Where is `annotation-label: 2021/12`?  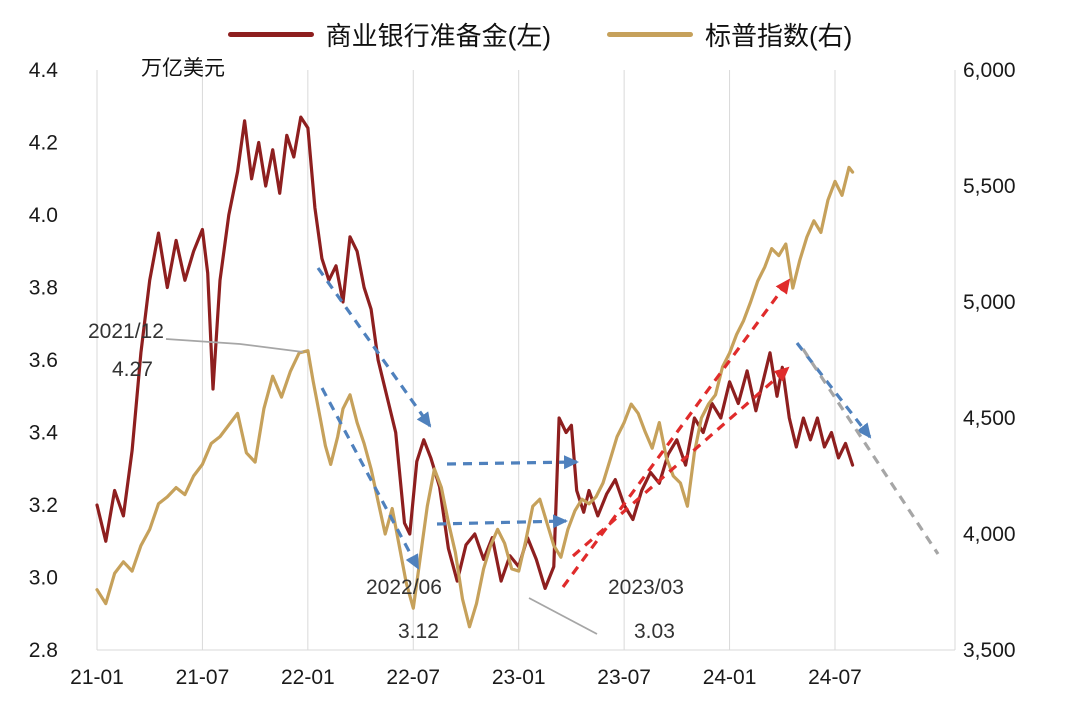
annotation-label: 2021/12 is located at coordinates (126, 331).